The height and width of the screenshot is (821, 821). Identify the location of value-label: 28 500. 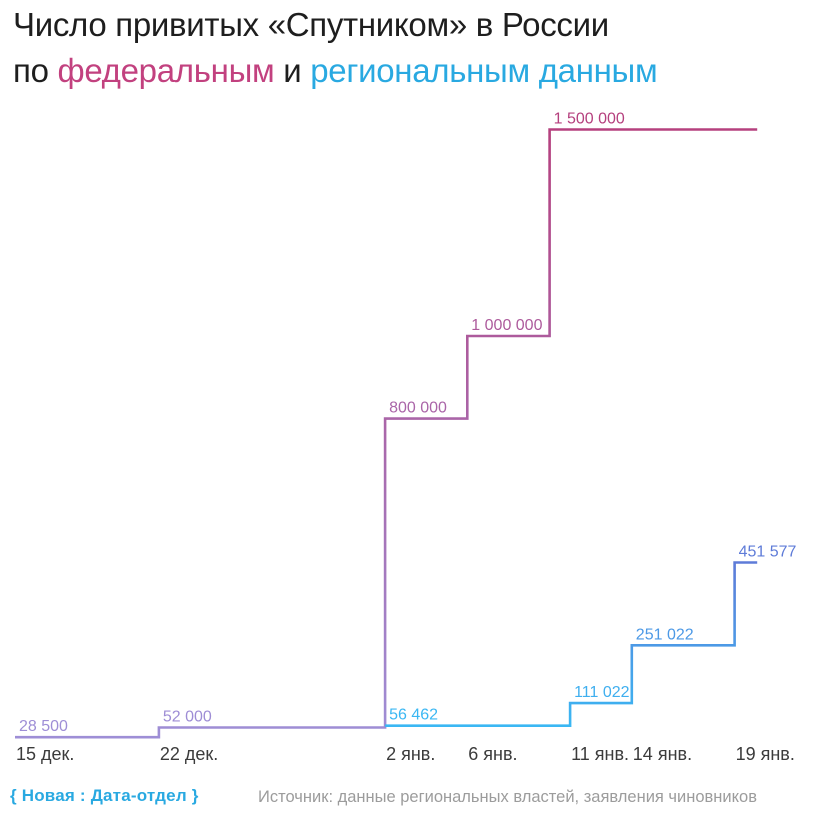
(43, 726).